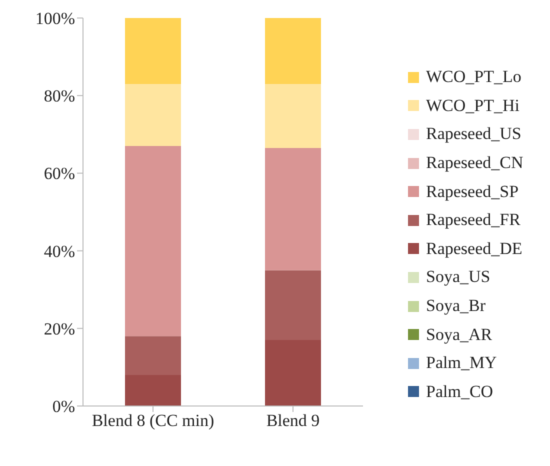 This screenshot has width=550, height=466. What do you see at coordinates (293, 420) in the screenshot?
I see `x-tick-label: Blend 9` at bounding box center [293, 420].